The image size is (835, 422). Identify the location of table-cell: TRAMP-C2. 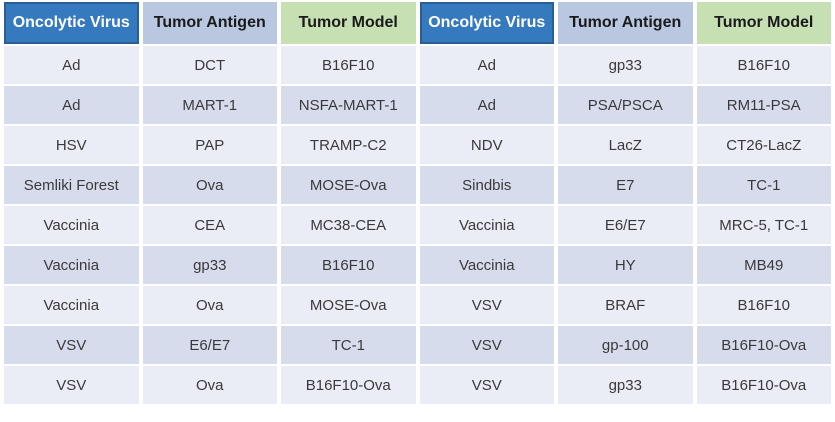
(348, 145).